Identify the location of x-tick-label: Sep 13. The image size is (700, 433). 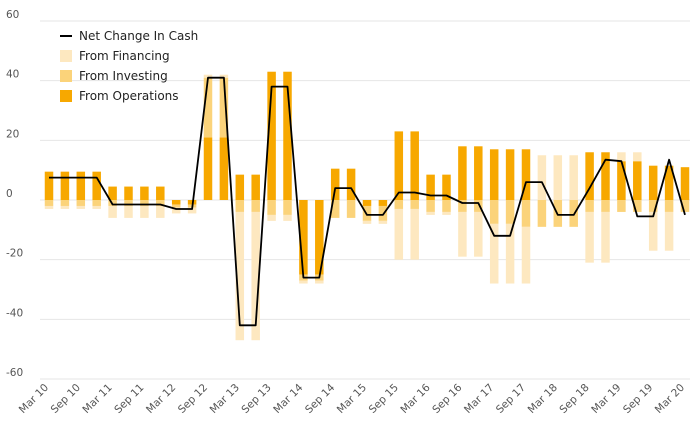
(256, 399).